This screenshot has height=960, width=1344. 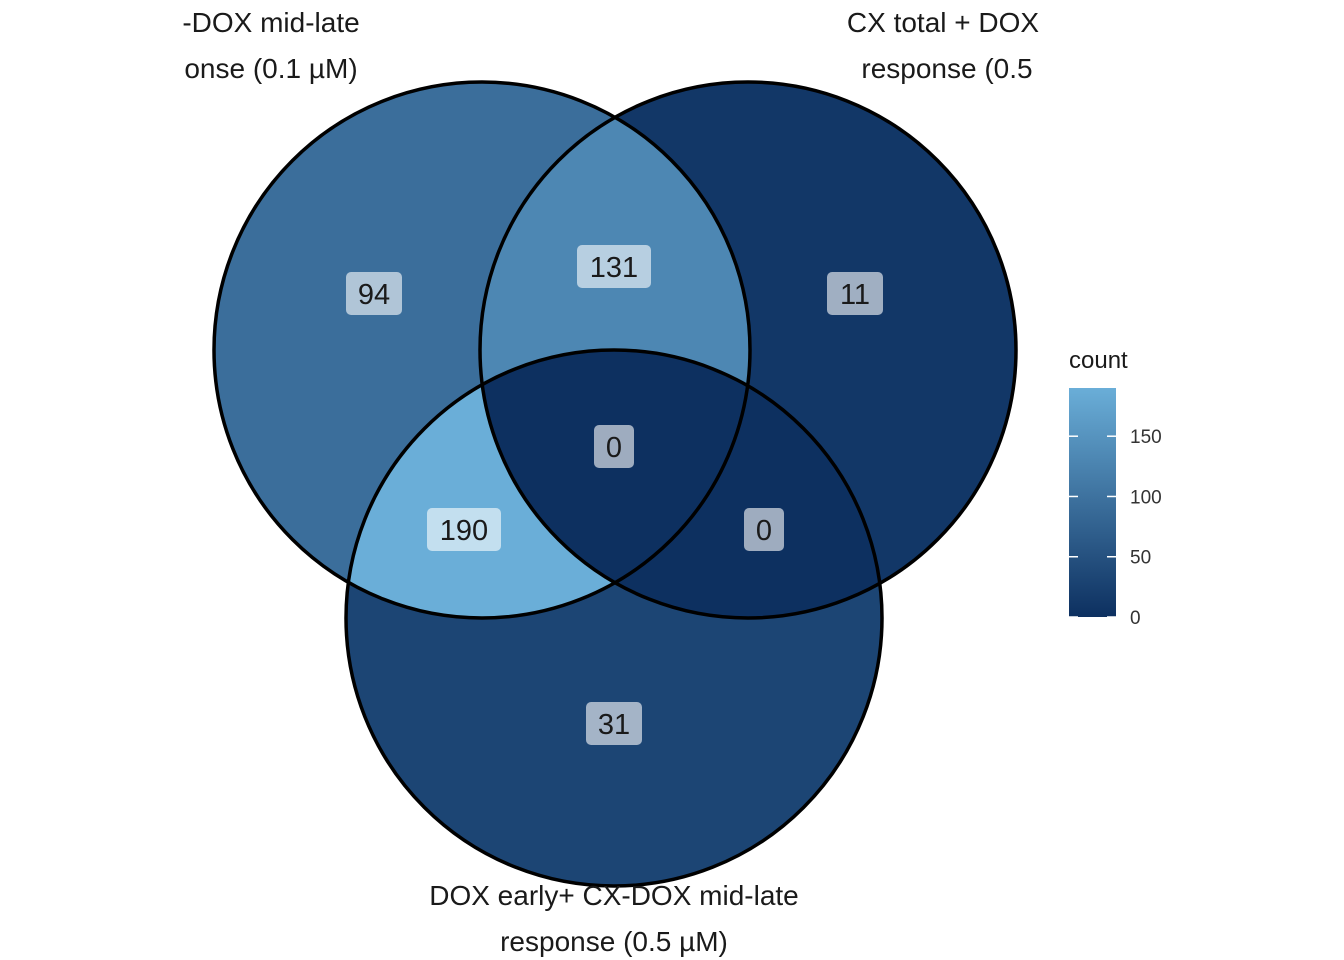 I want to click on count-label-ac: 190, so click(x=464, y=529).